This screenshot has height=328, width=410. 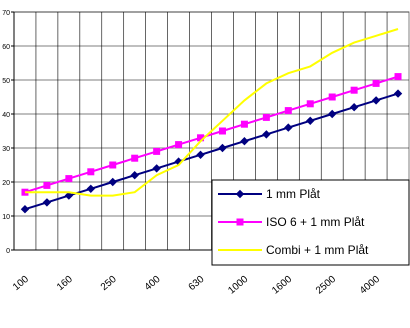 What do you see at coordinates (370, 285) in the screenshot?
I see `x-tick-label: 4000` at bounding box center [370, 285].